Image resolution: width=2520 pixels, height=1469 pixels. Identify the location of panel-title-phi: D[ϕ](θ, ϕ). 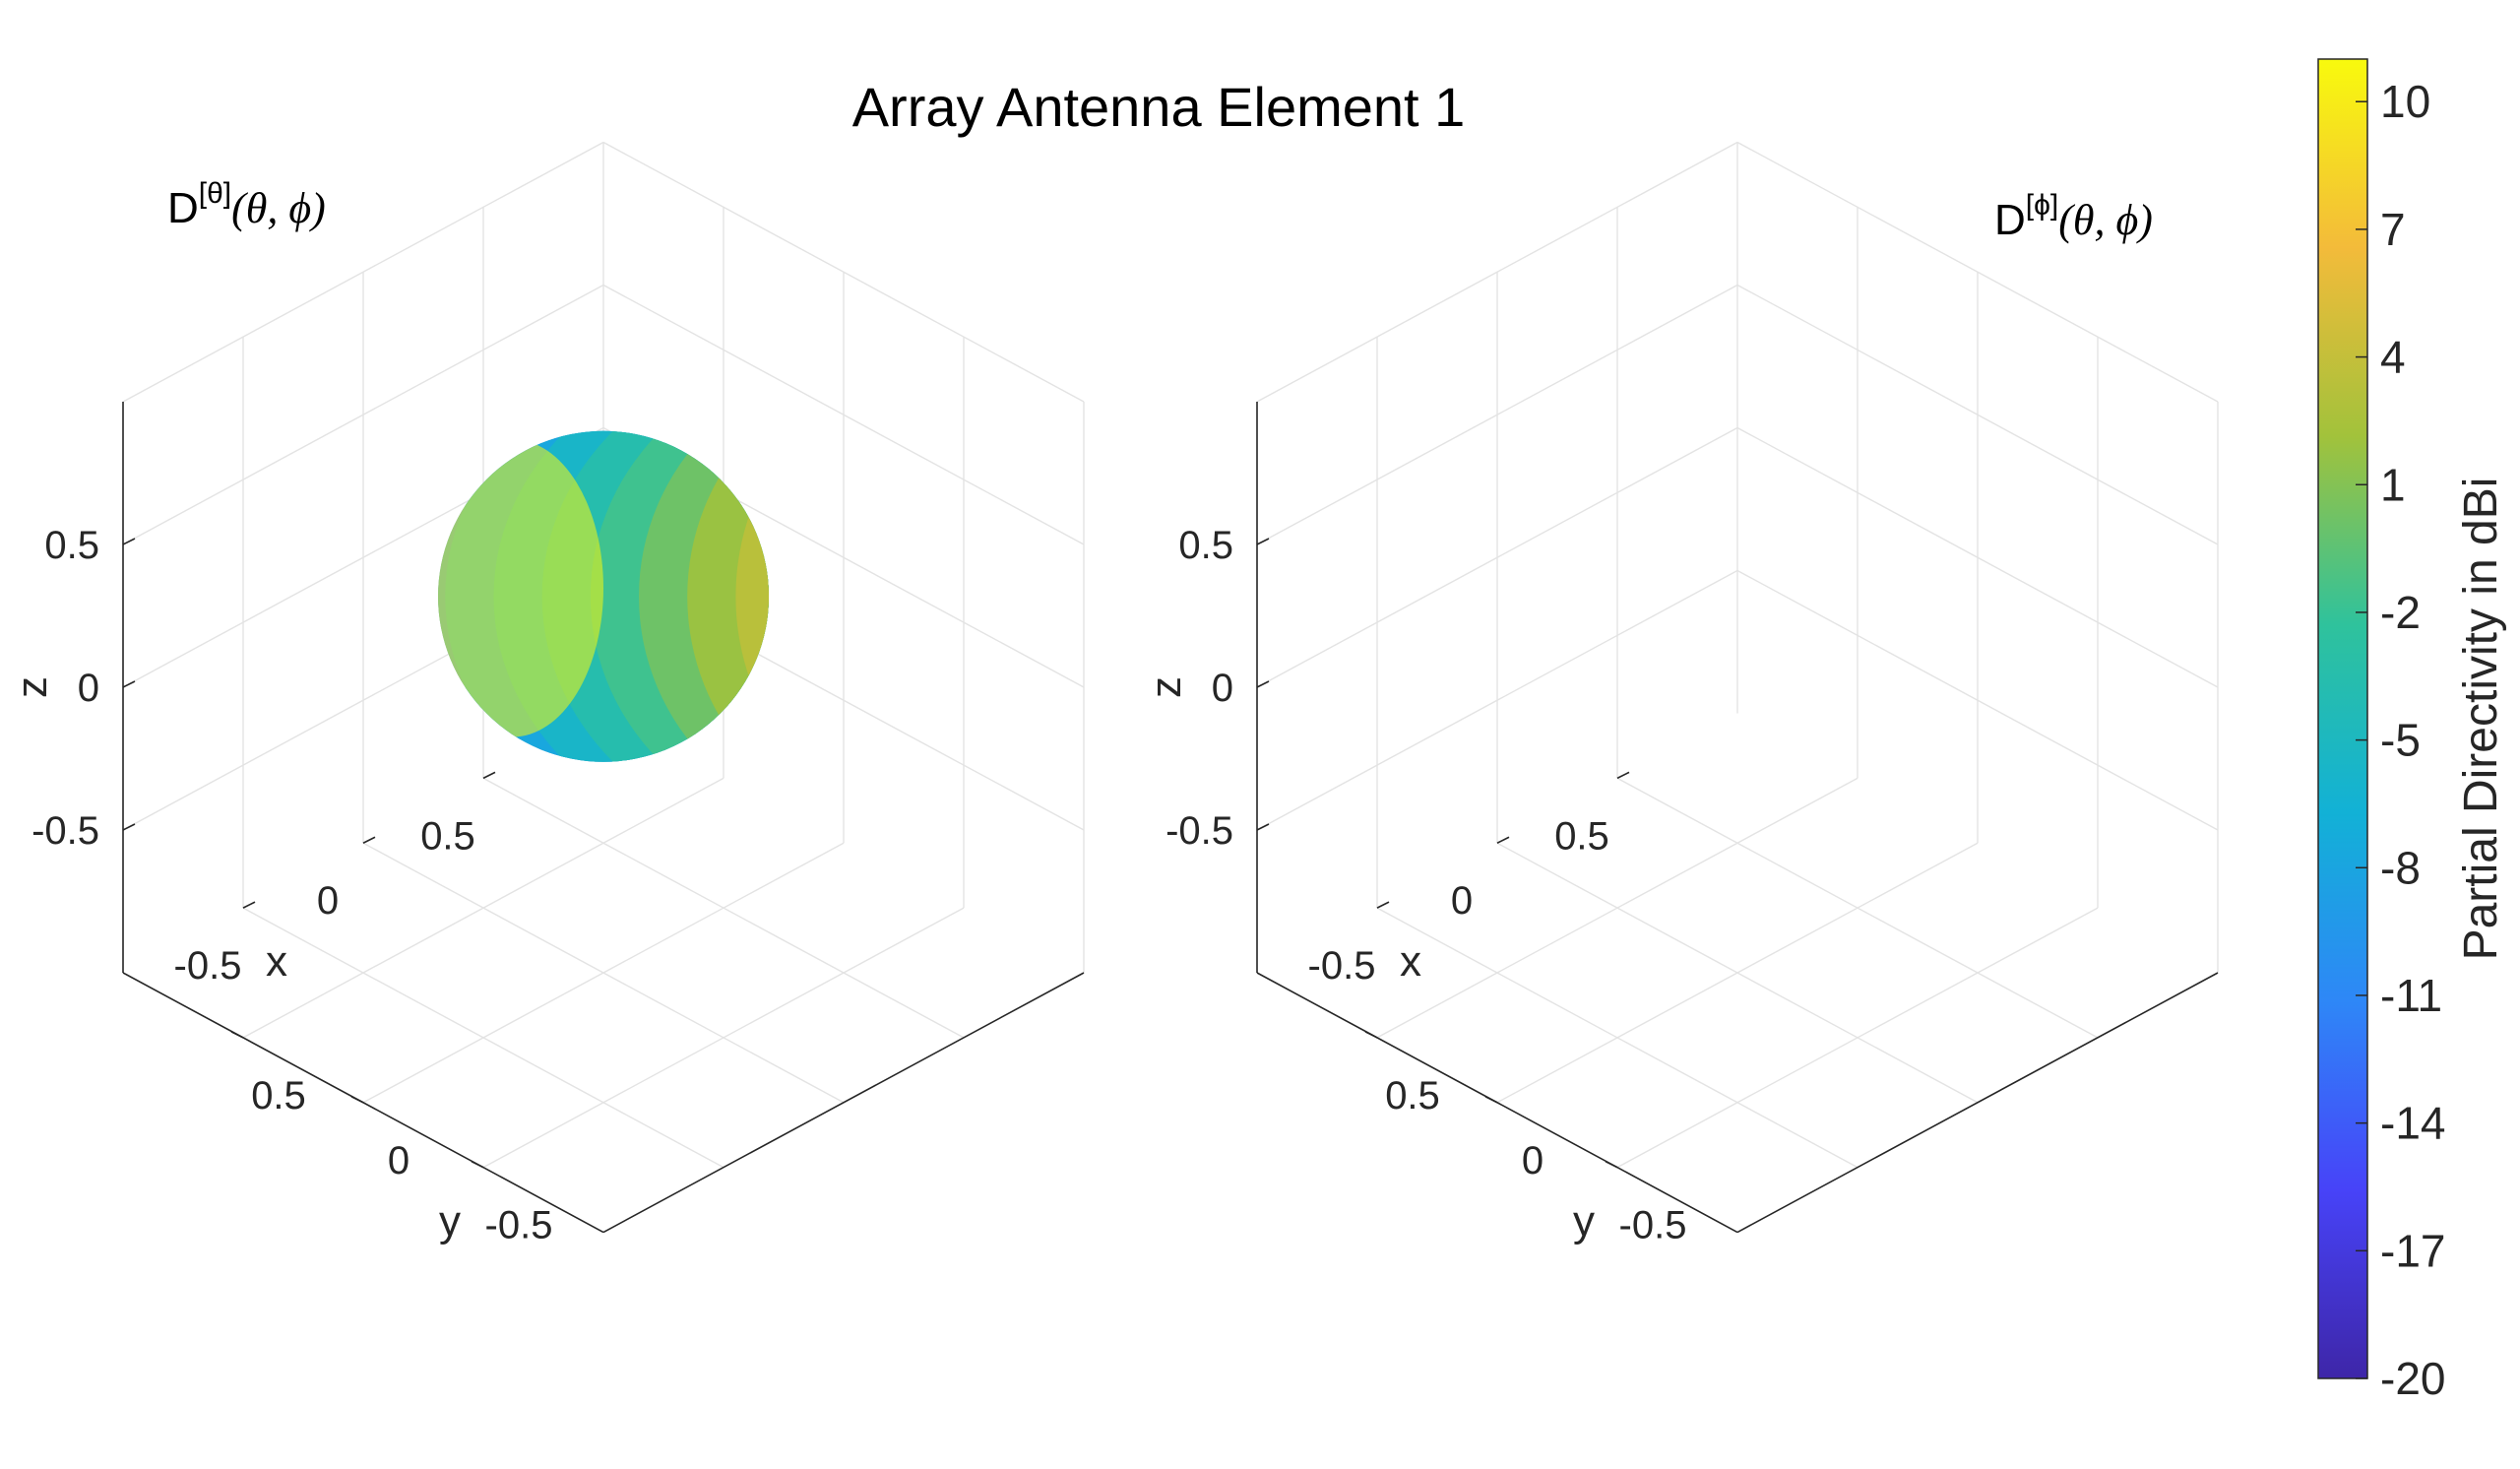
(2073, 216).